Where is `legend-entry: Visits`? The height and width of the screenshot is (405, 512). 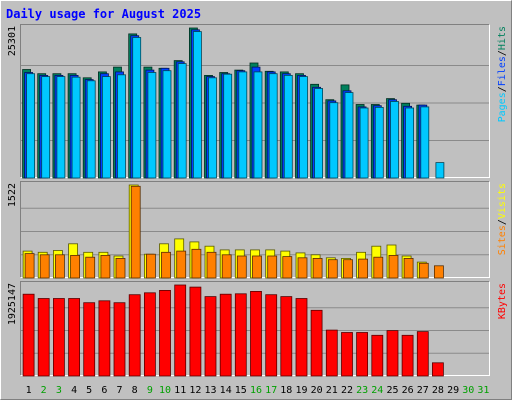
legend-entry: Visits is located at coordinates (502, 201).